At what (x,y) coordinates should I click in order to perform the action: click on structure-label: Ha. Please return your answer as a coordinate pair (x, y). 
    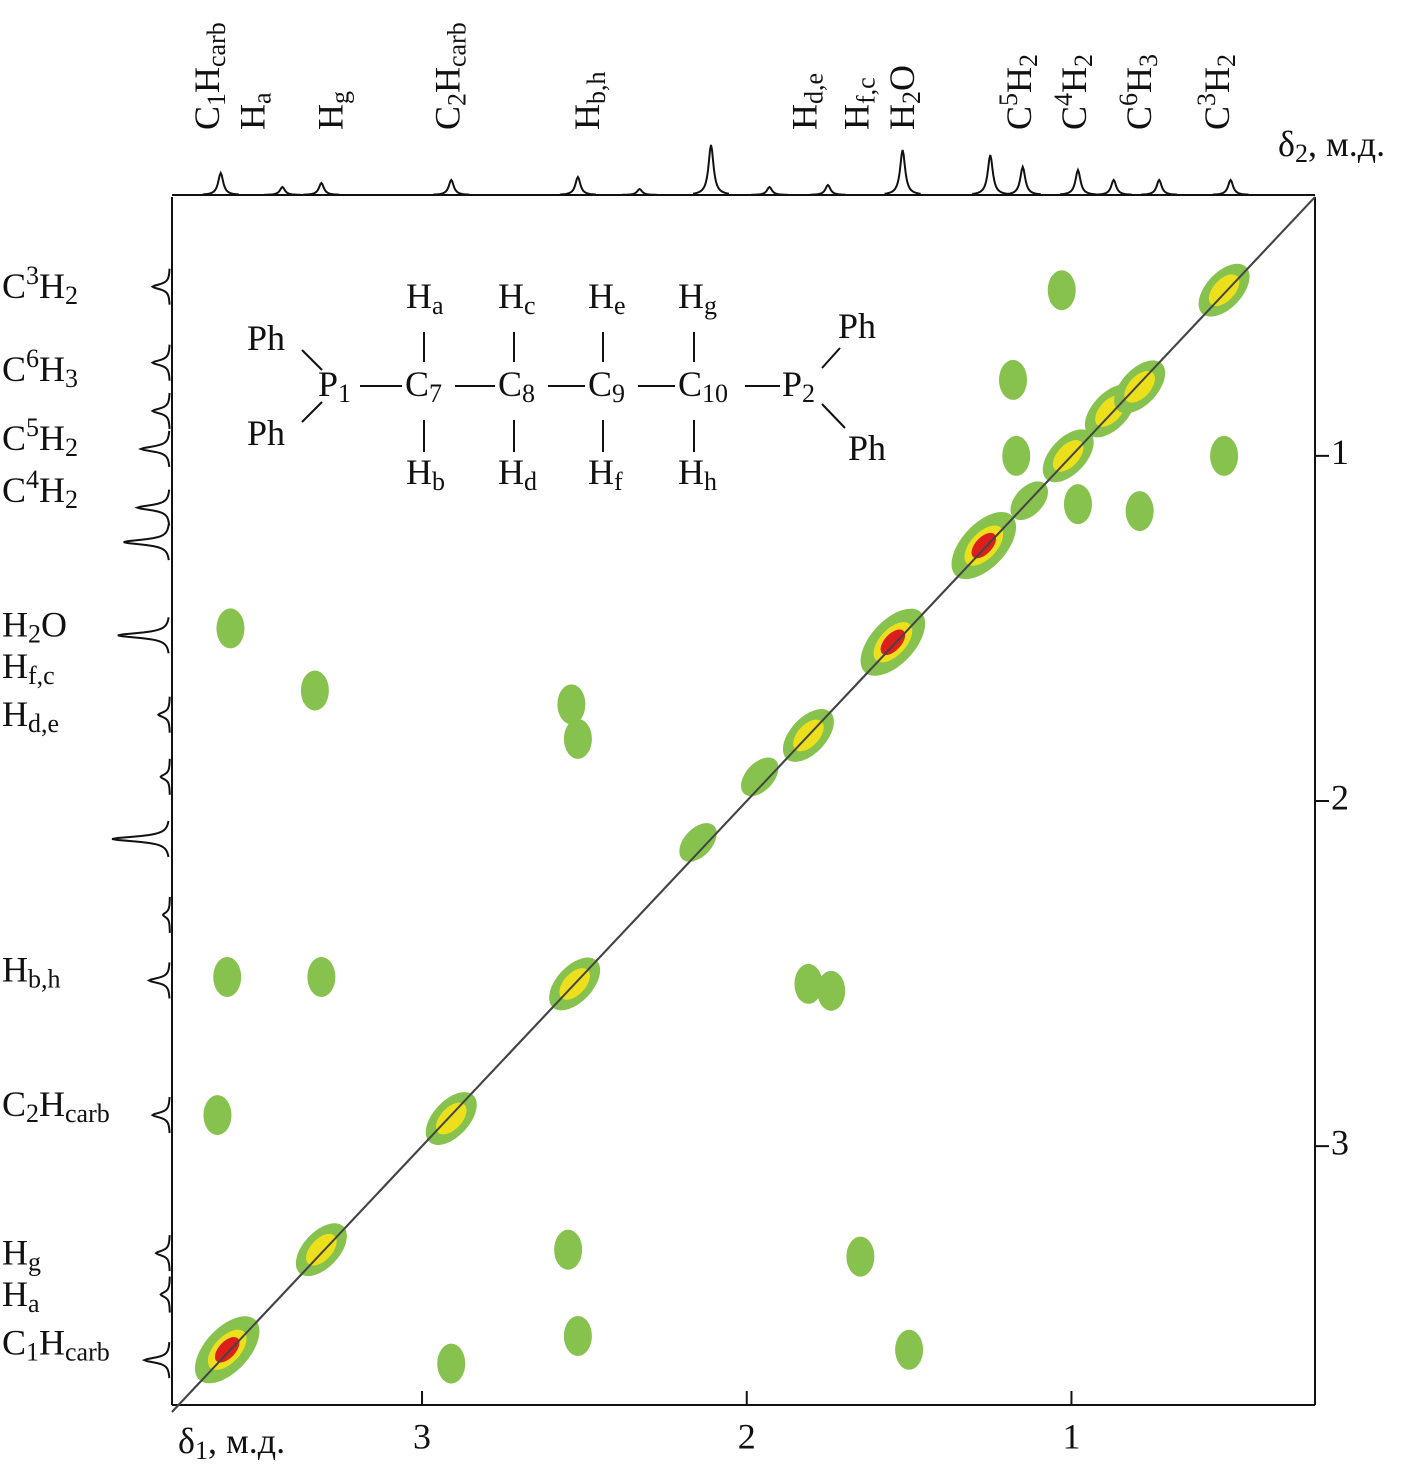
    Looking at the image, I should click on (425, 298).